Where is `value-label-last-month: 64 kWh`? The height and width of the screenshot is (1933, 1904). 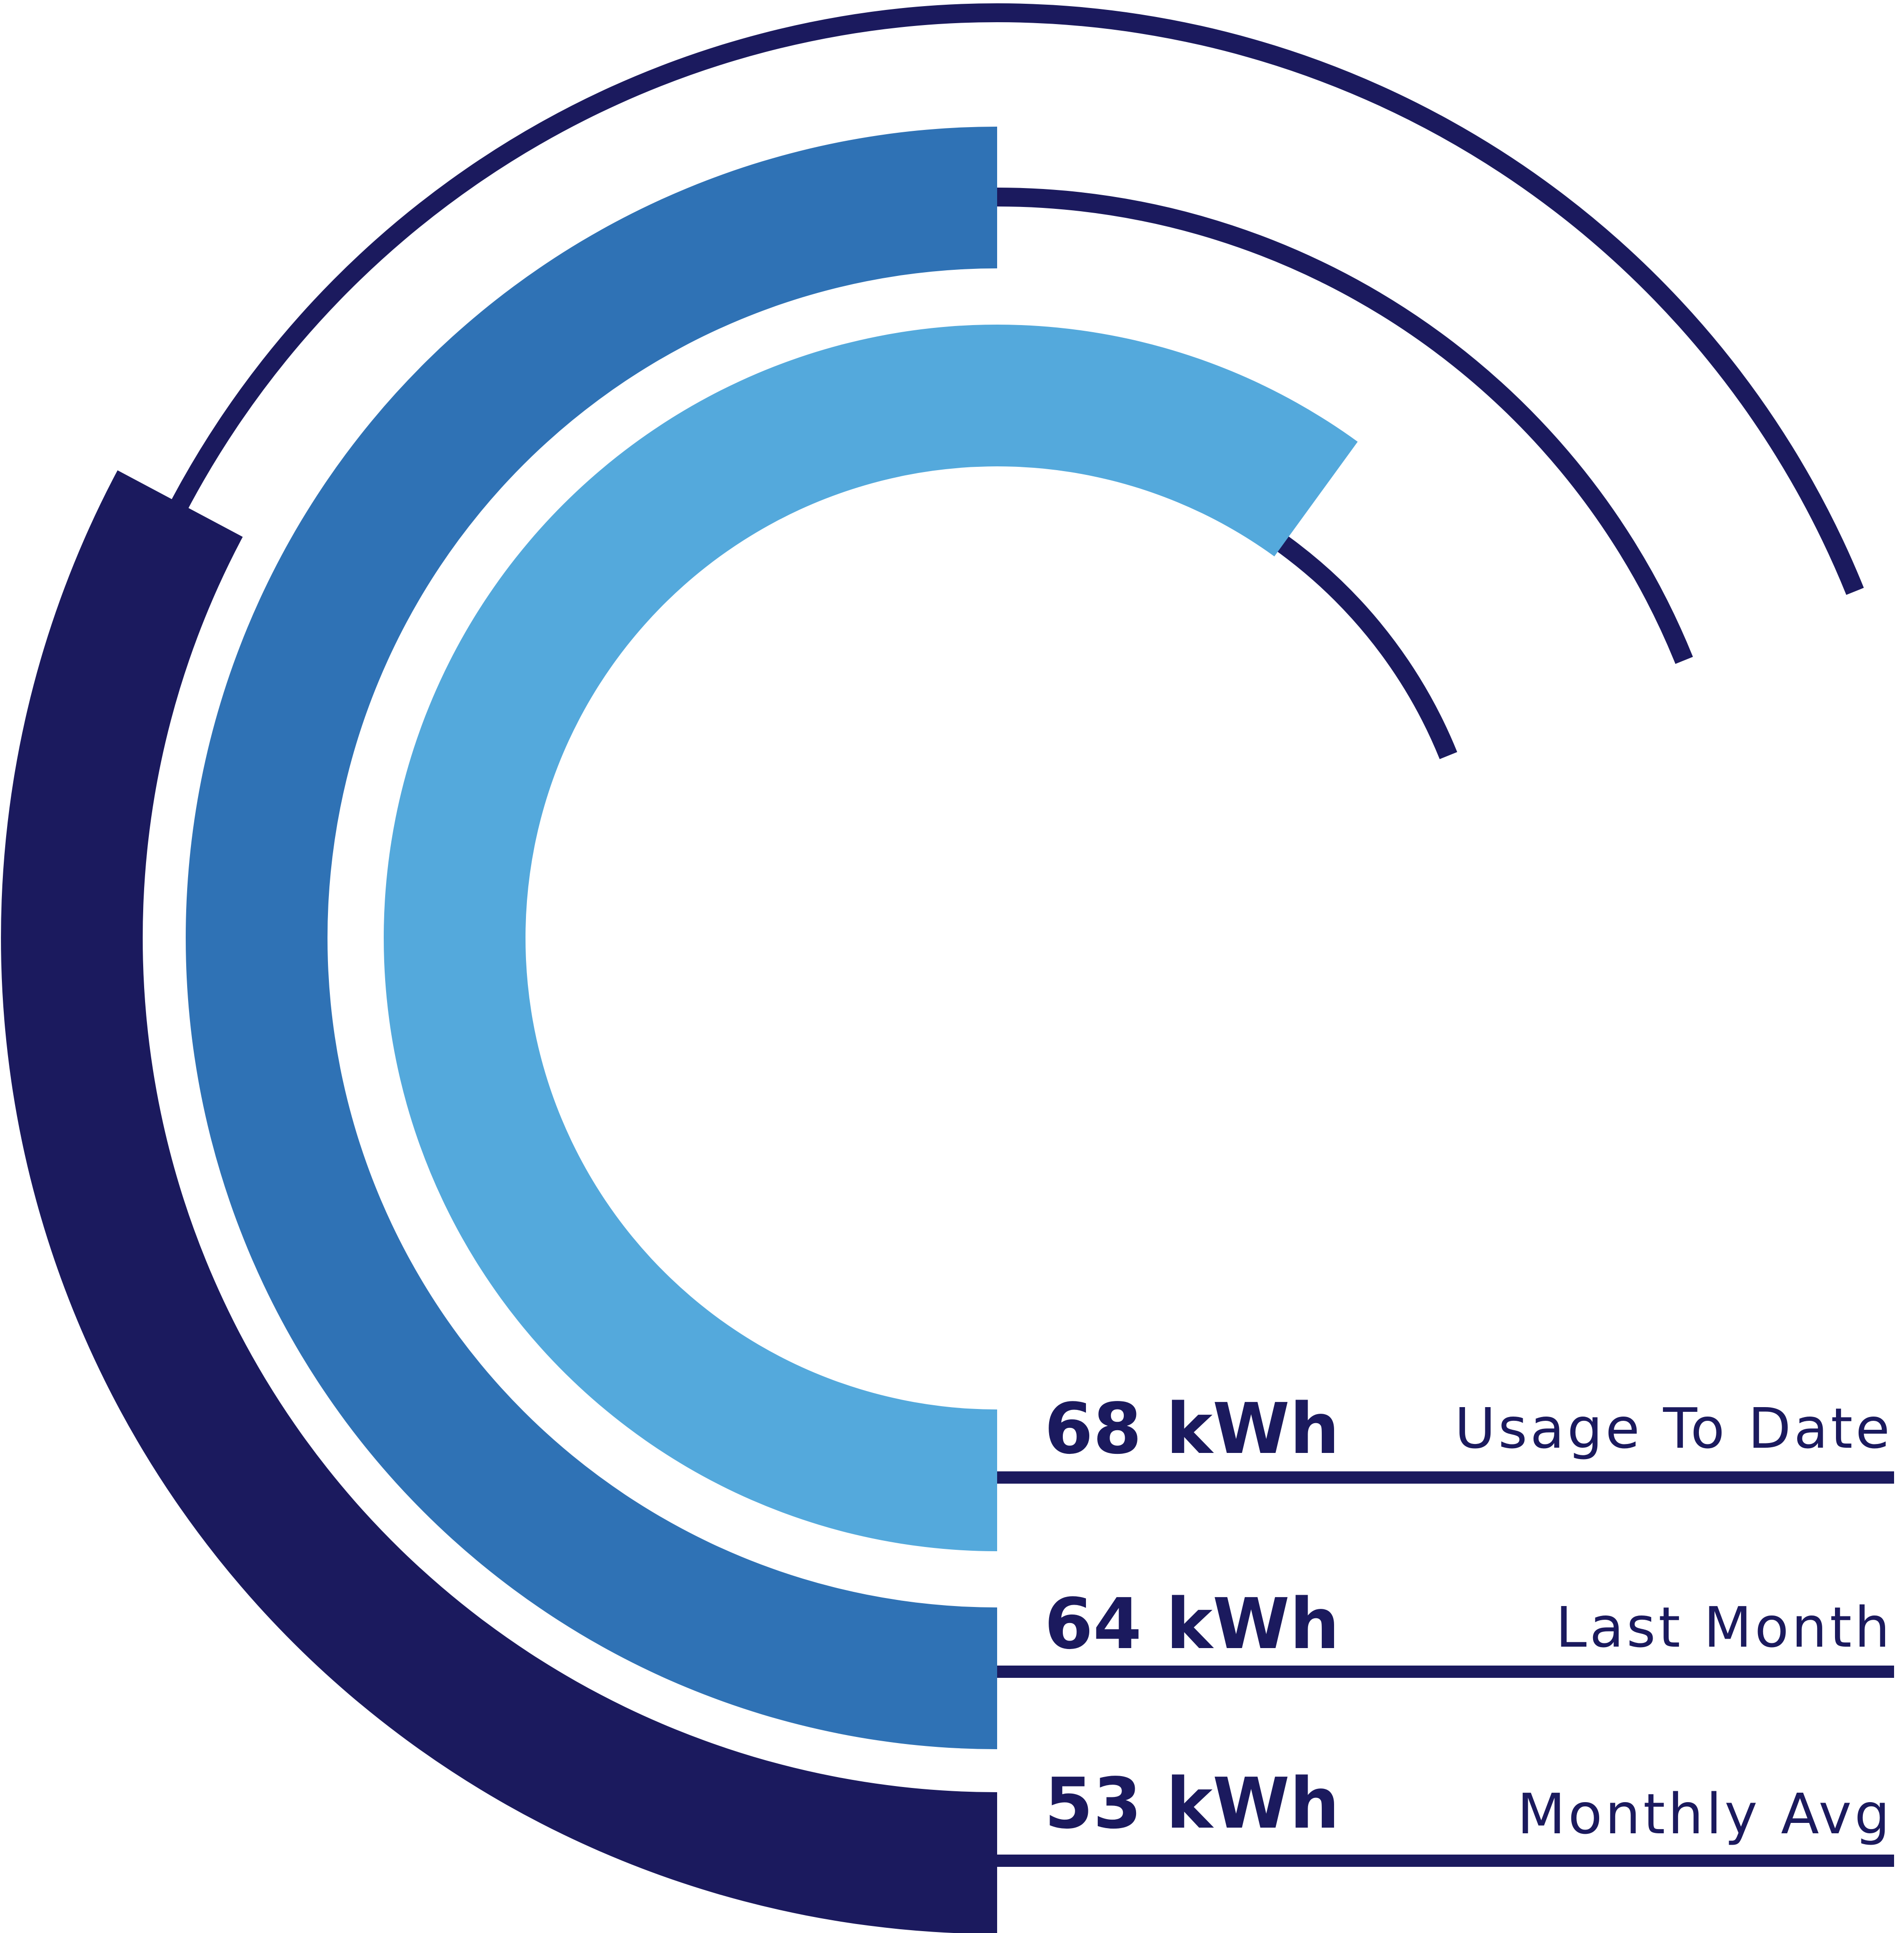 value-label-last-month: 64 kWh is located at coordinates (1192, 1624).